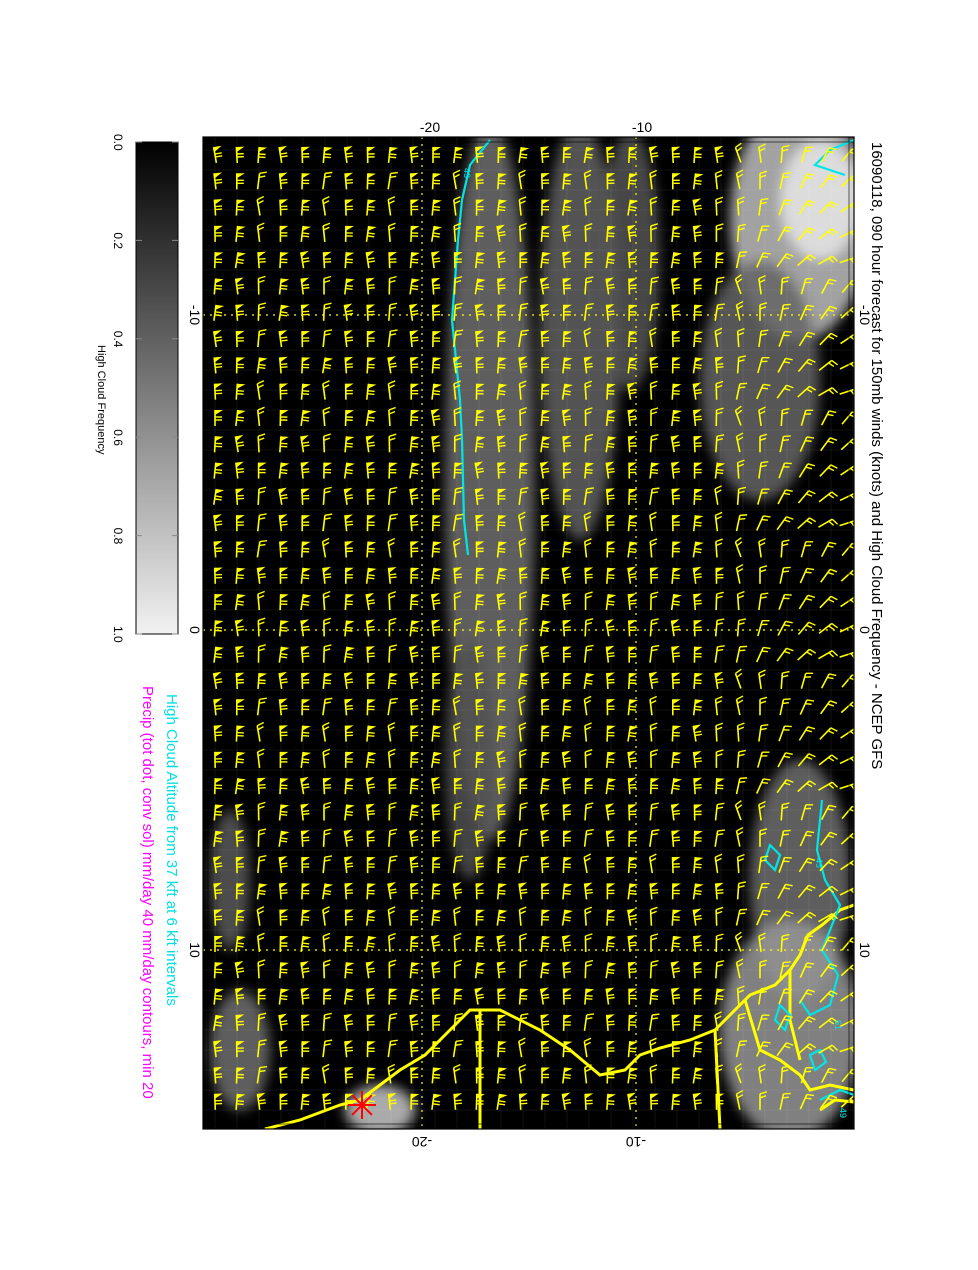  I want to click on lon-label-right: -10, so click(865, 315).